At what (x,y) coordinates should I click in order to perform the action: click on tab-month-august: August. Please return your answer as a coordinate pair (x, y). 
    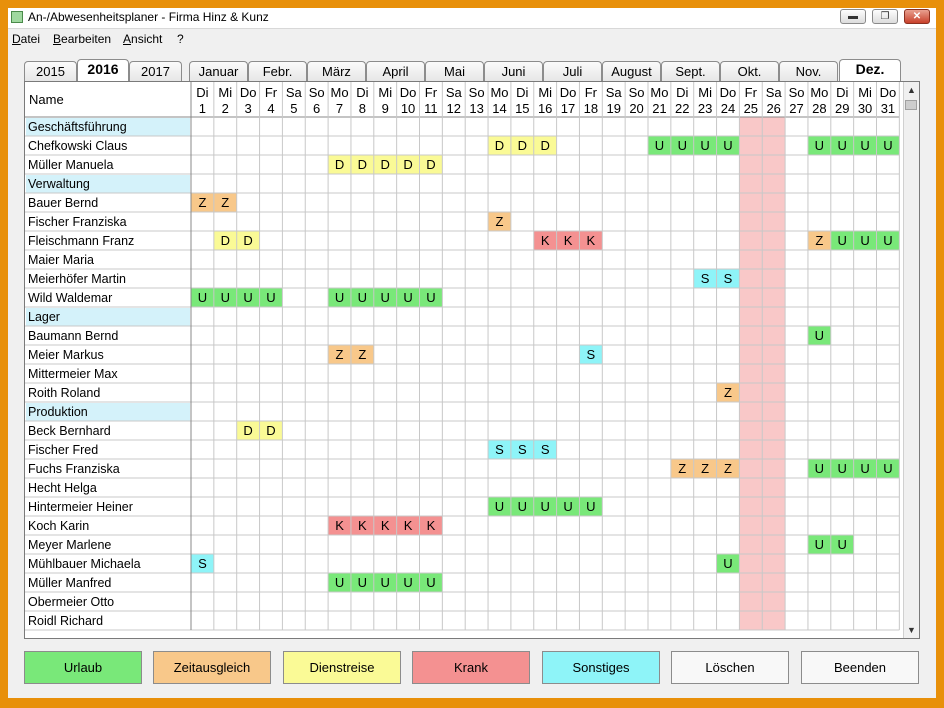
    Looking at the image, I should click on (631, 71).